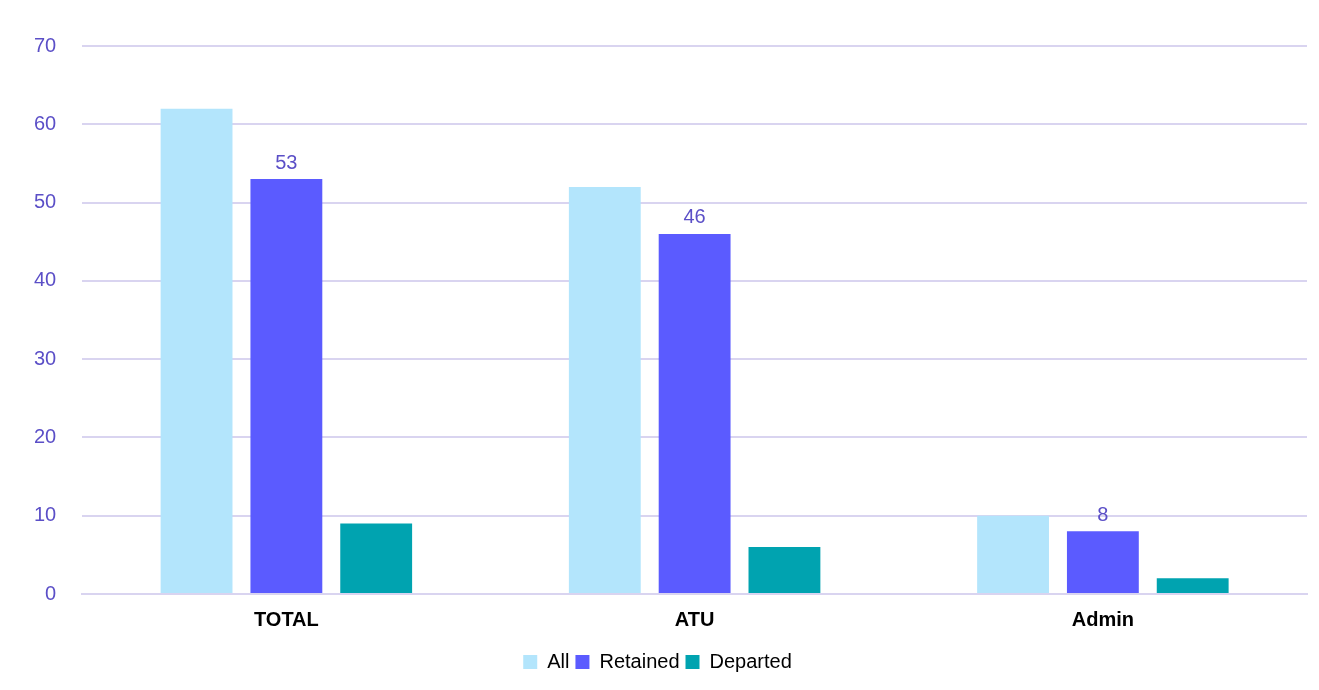 The height and width of the screenshot is (690, 1319). Describe the element at coordinates (45, 357) in the screenshot. I see `y-tick-label: 30` at that location.